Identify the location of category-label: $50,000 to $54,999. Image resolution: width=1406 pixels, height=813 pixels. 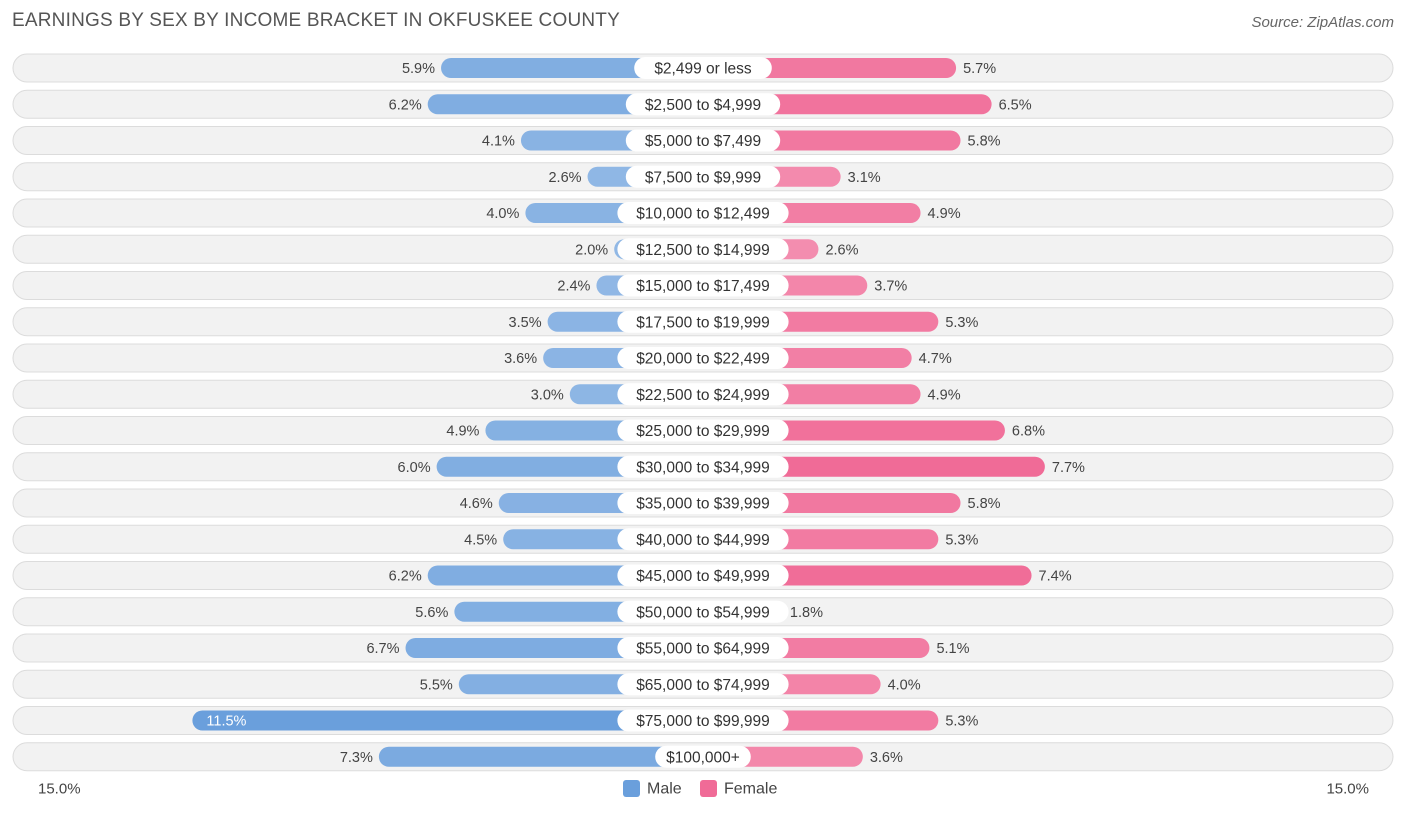
(703, 612).